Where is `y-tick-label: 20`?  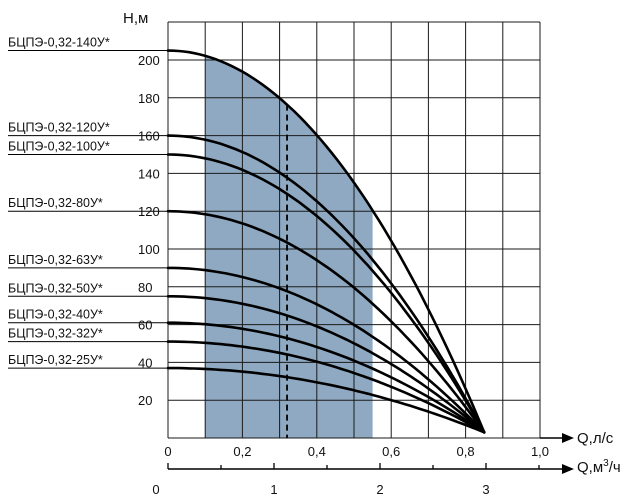
y-tick-label: 20 is located at coordinates (145, 400).